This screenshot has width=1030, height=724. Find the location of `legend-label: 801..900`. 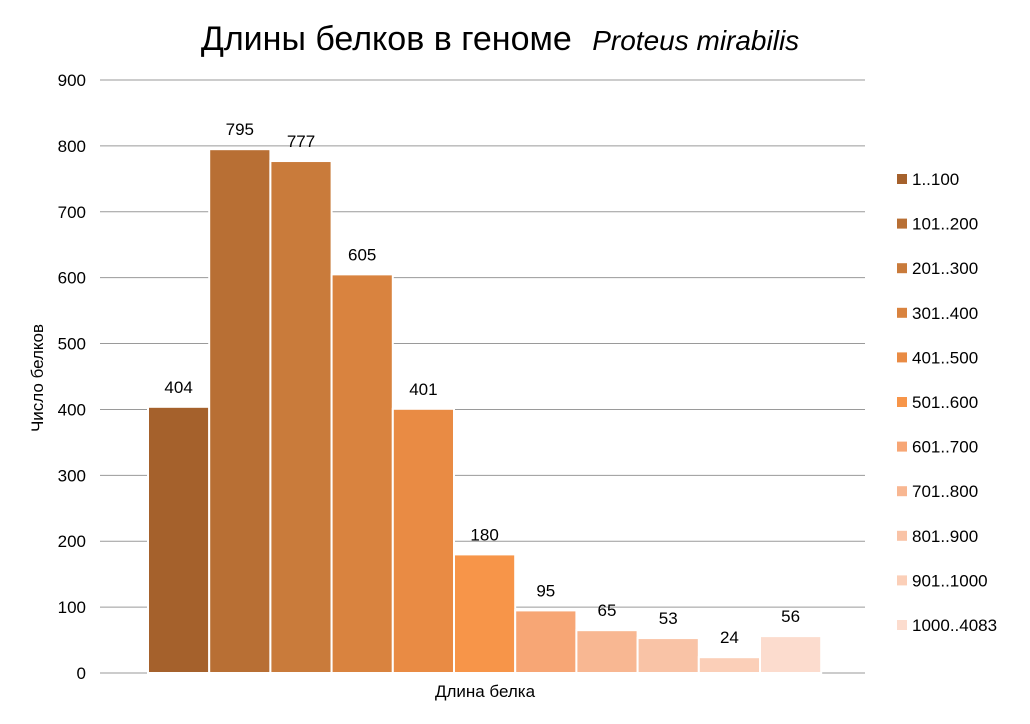

legend-label: 801..900 is located at coordinates (945, 536).